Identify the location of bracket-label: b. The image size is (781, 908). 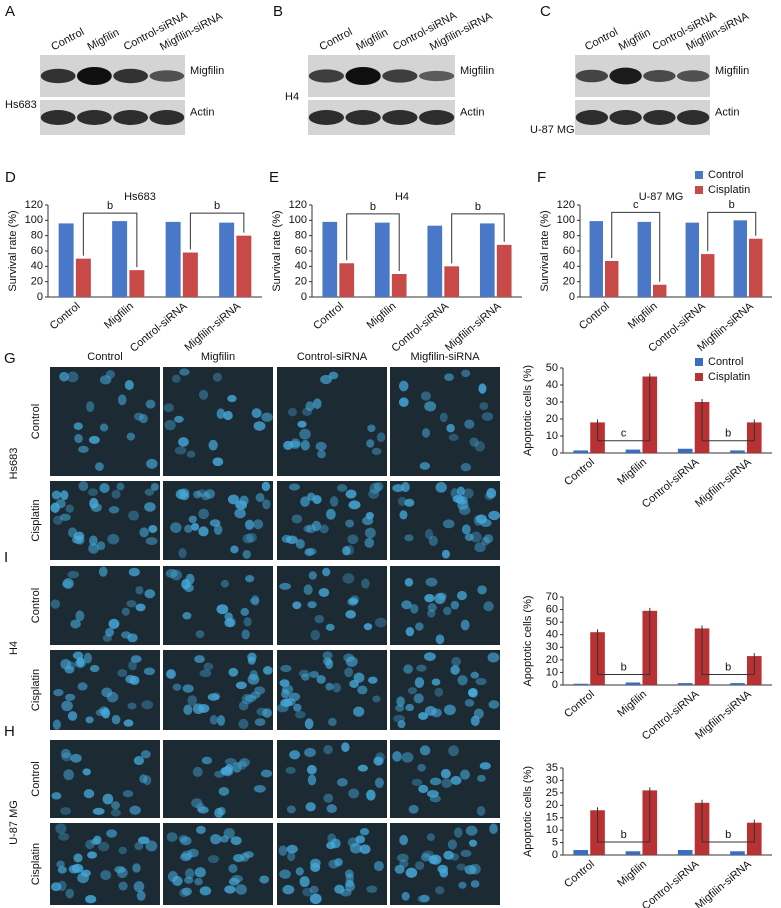
(373, 207).